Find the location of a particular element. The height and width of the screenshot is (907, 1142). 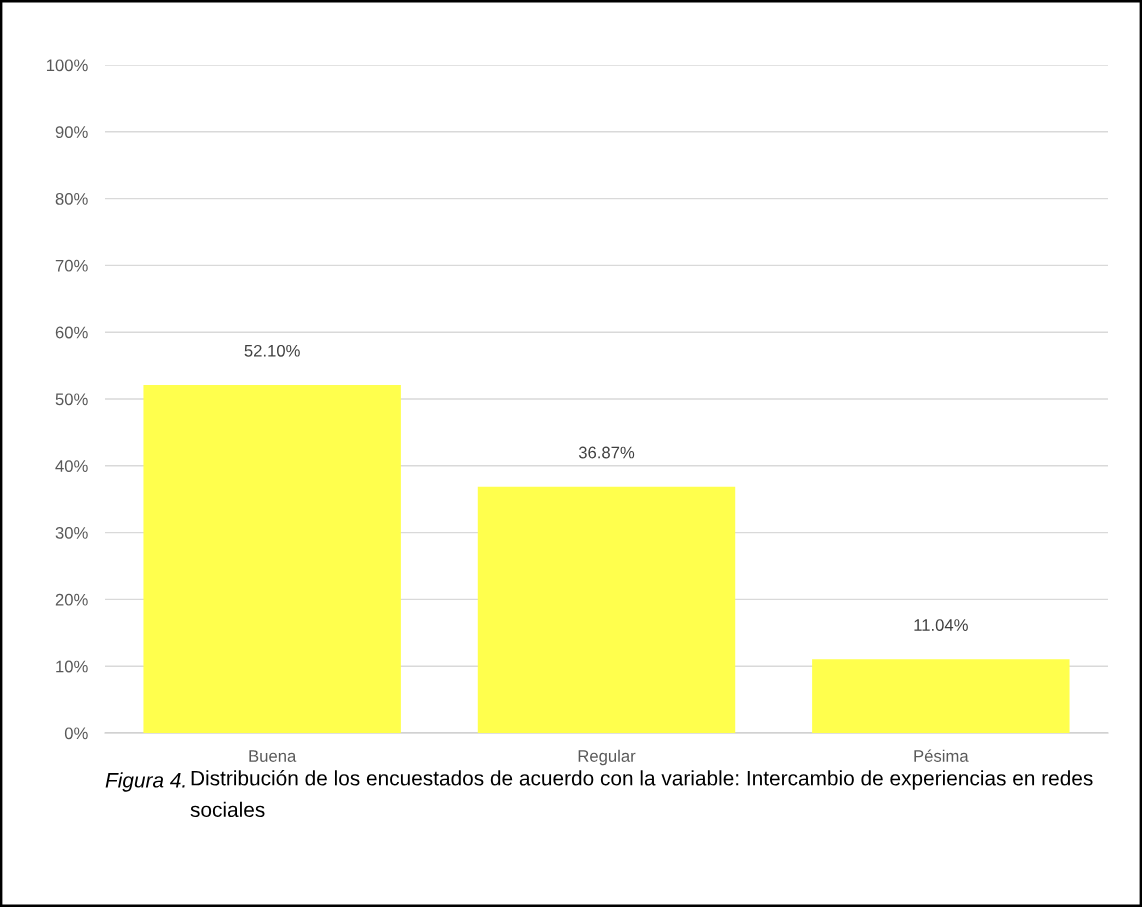

y-tick-label: 30% is located at coordinates (71, 533).